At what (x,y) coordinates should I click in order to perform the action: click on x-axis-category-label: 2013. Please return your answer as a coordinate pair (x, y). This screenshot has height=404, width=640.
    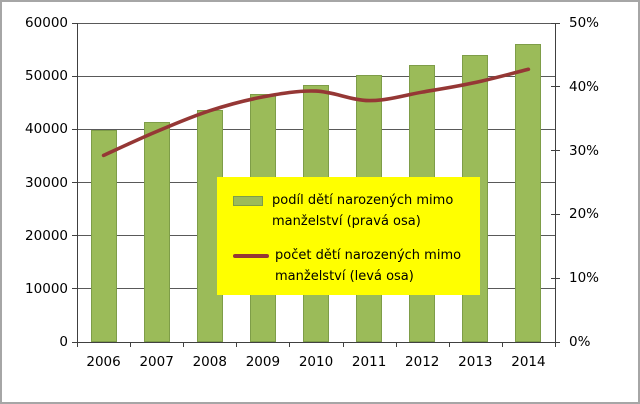
    Looking at the image, I should click on (475, 362).